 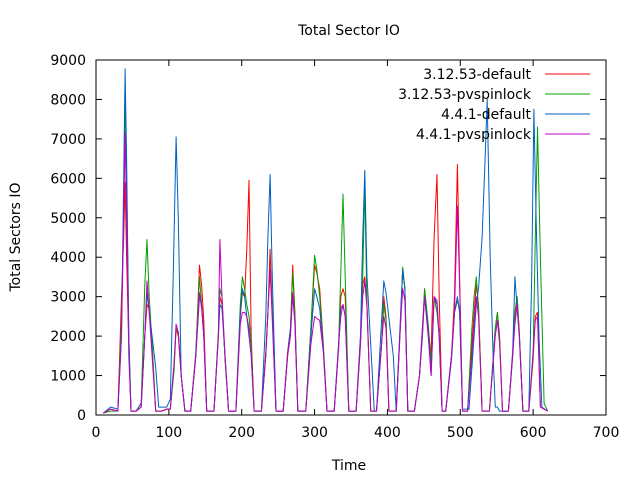 What do you see at coordinates (96, 433) in the screenshot?
I see `x-tick-label: 0` at bounding box center [96, 433].